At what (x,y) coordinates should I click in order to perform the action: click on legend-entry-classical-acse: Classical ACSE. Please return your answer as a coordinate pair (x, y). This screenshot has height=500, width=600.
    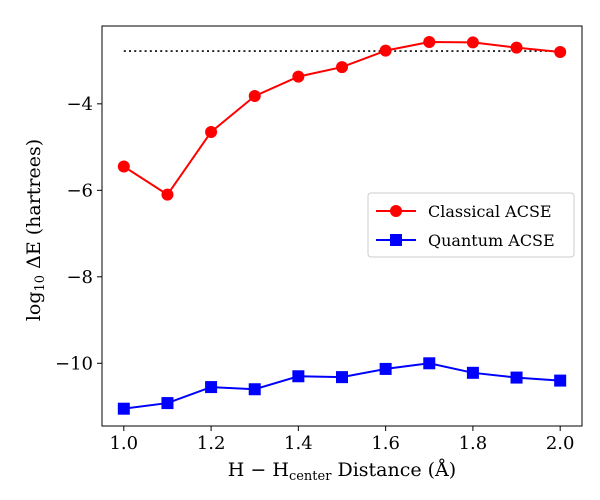
    Looking at the image, I should click on (464, 211).